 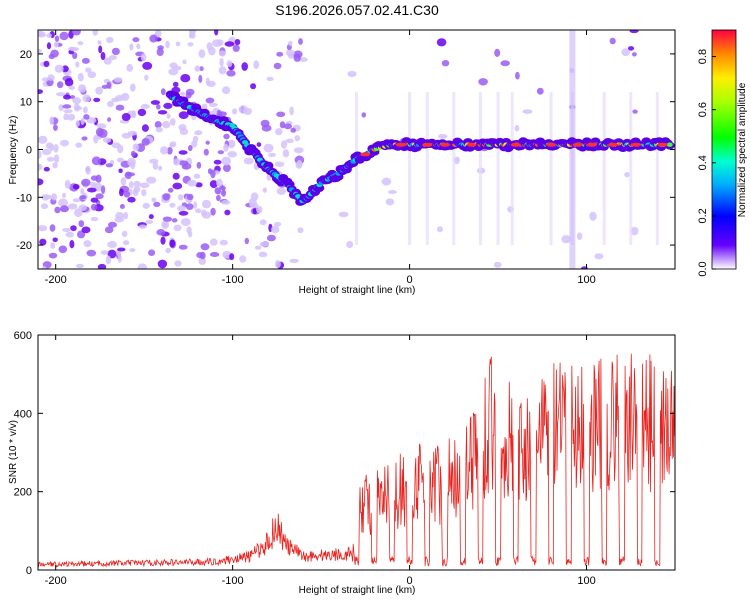 What do you see at coordinates (13, 150) in the screenshot?
I see `spectrogram-y-axis-label: Frequency (Hz)` at bounding box center [13, 150].